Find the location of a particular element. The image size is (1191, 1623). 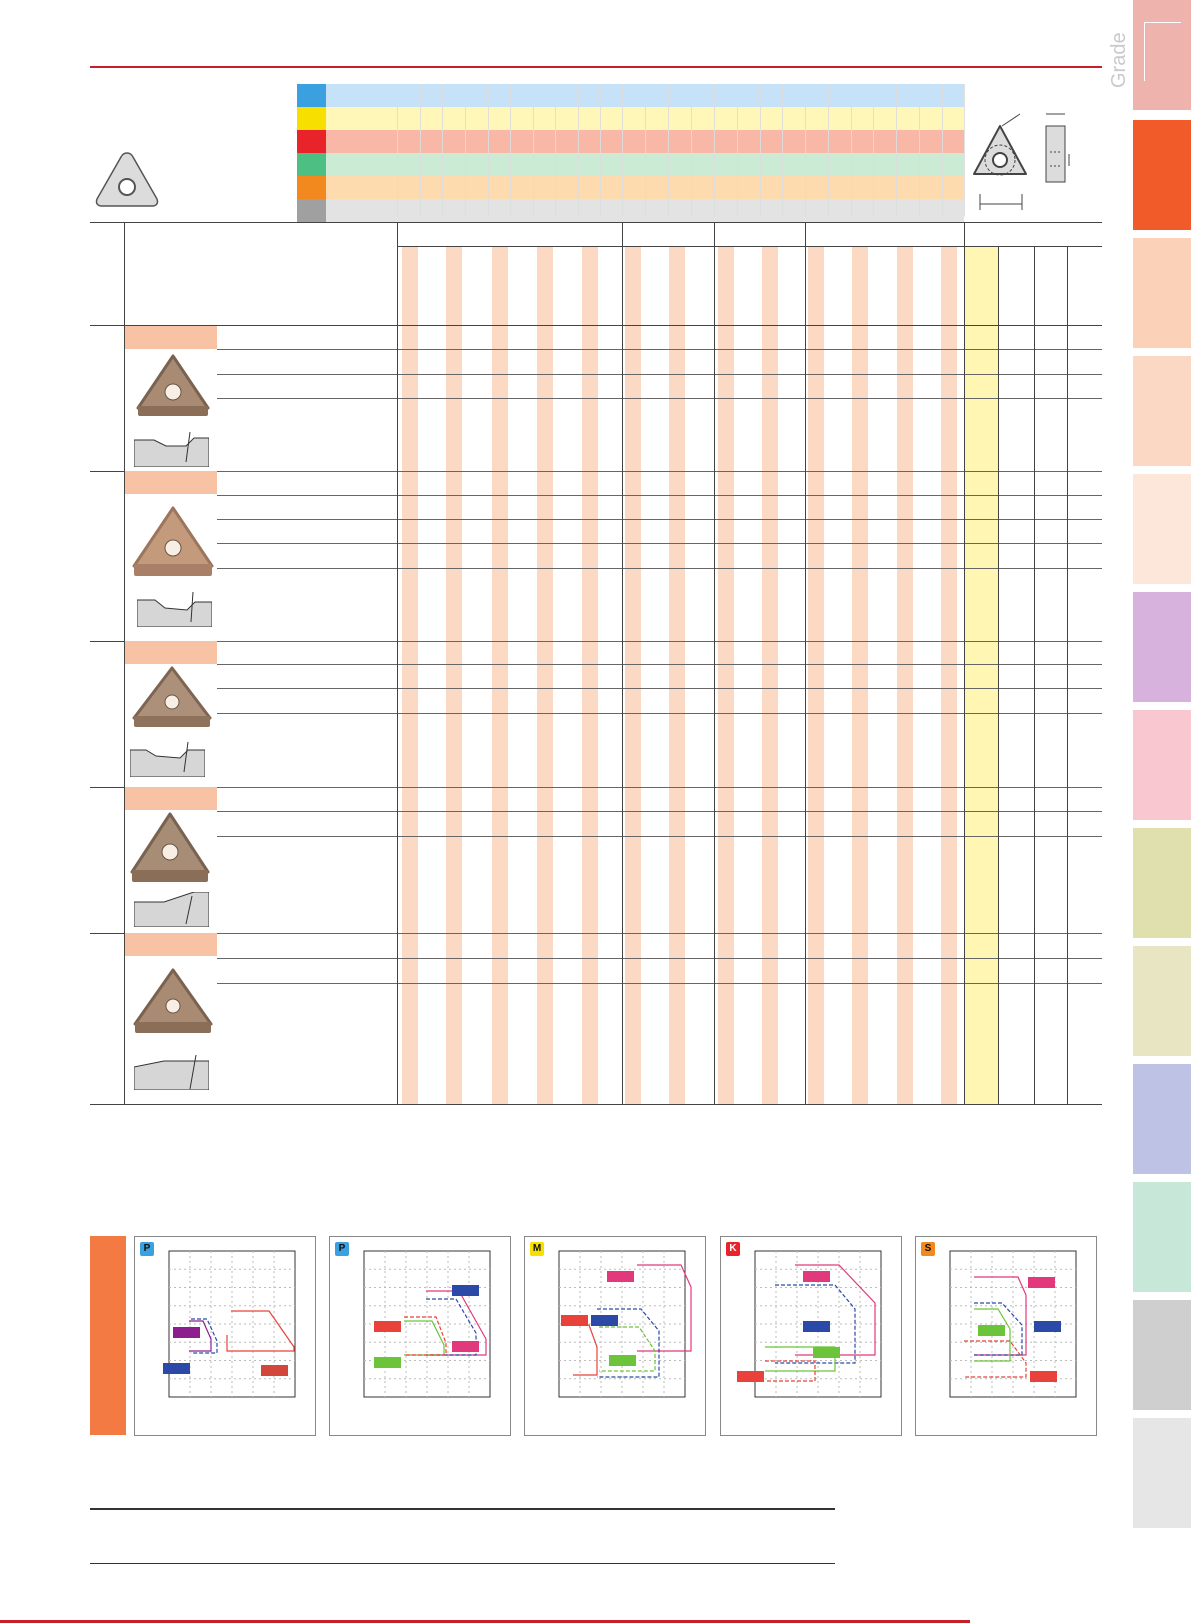

iso-chip-p is located at coordinates (311, 96).